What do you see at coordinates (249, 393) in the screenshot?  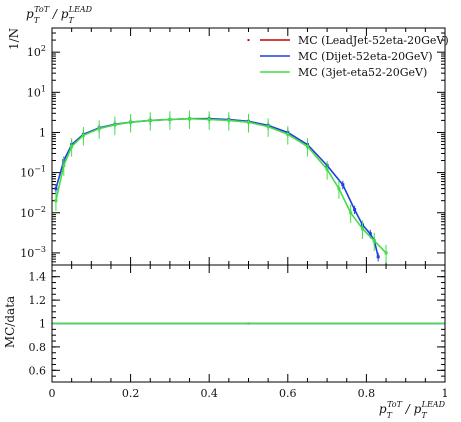 I see `x-tick-labels: 0 0.2 0.4 0.6 0.8 1` at bounding box center [249, 393].